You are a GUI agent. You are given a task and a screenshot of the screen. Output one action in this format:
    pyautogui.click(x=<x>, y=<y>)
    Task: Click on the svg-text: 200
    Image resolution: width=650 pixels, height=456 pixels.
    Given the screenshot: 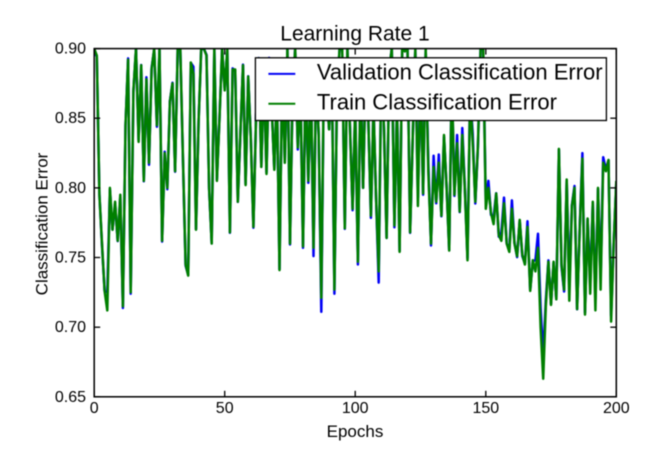 What is the action you would take?
    pyautogui.click(x=616, y=408)
    